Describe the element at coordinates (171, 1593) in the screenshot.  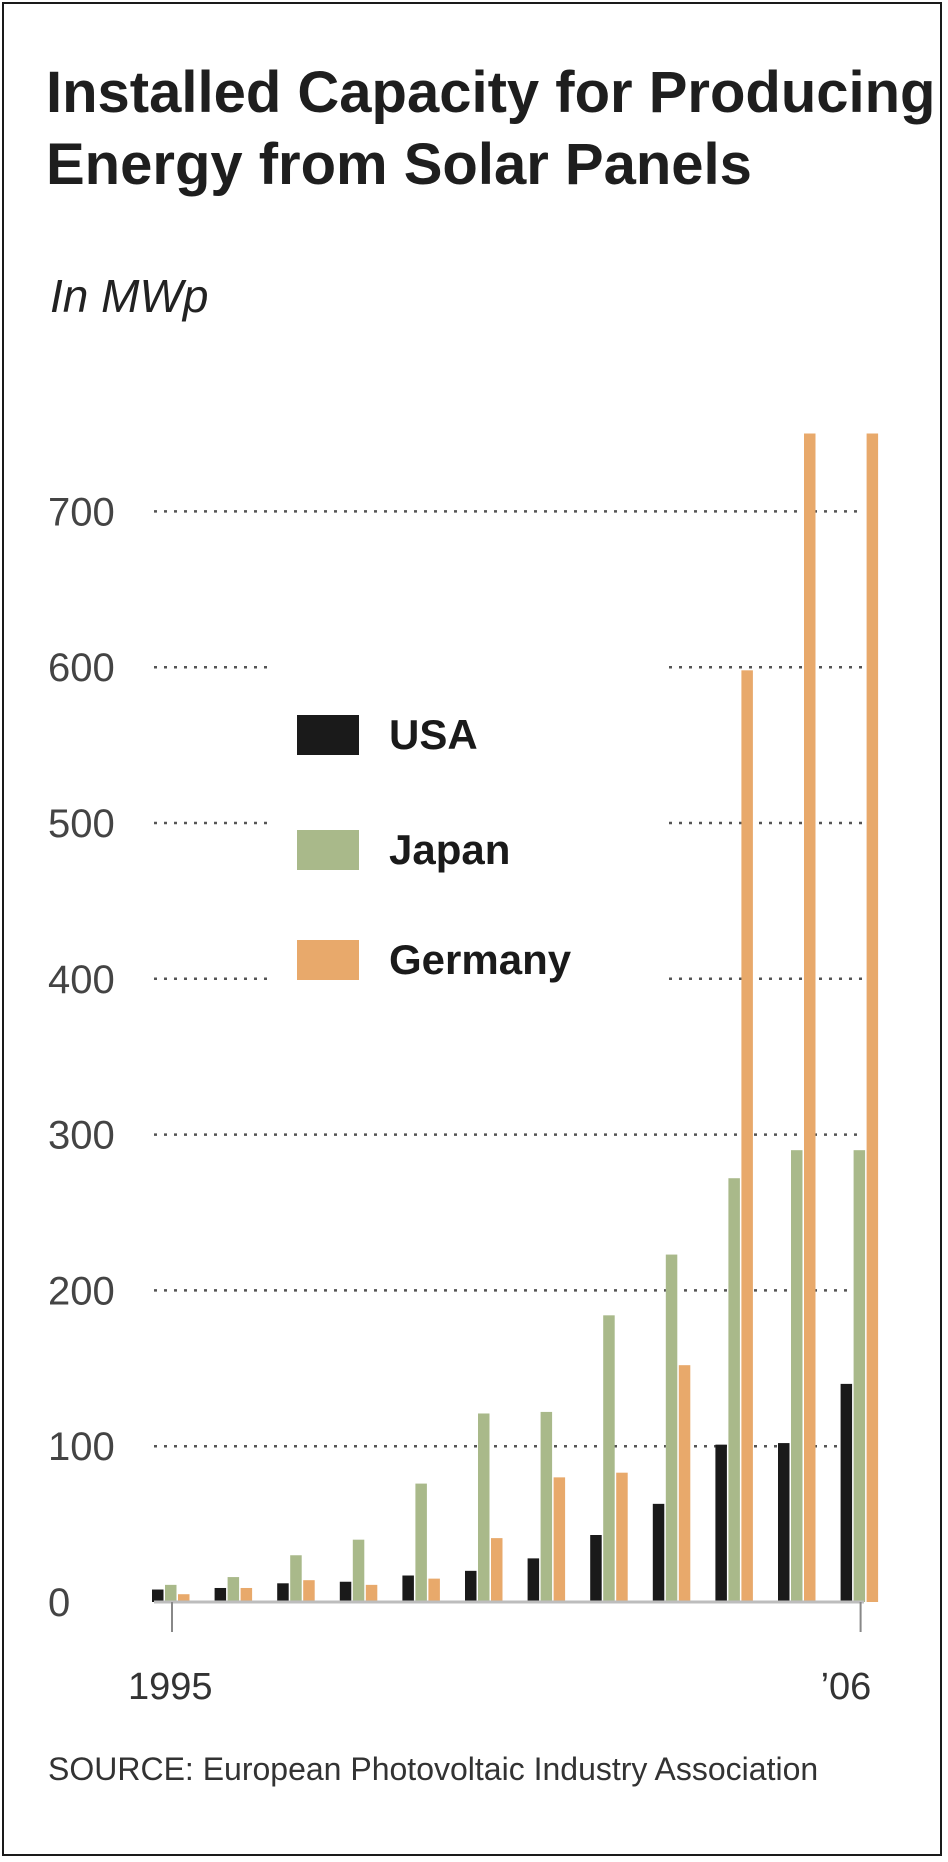
I see `bar-japan-1995` at that location.